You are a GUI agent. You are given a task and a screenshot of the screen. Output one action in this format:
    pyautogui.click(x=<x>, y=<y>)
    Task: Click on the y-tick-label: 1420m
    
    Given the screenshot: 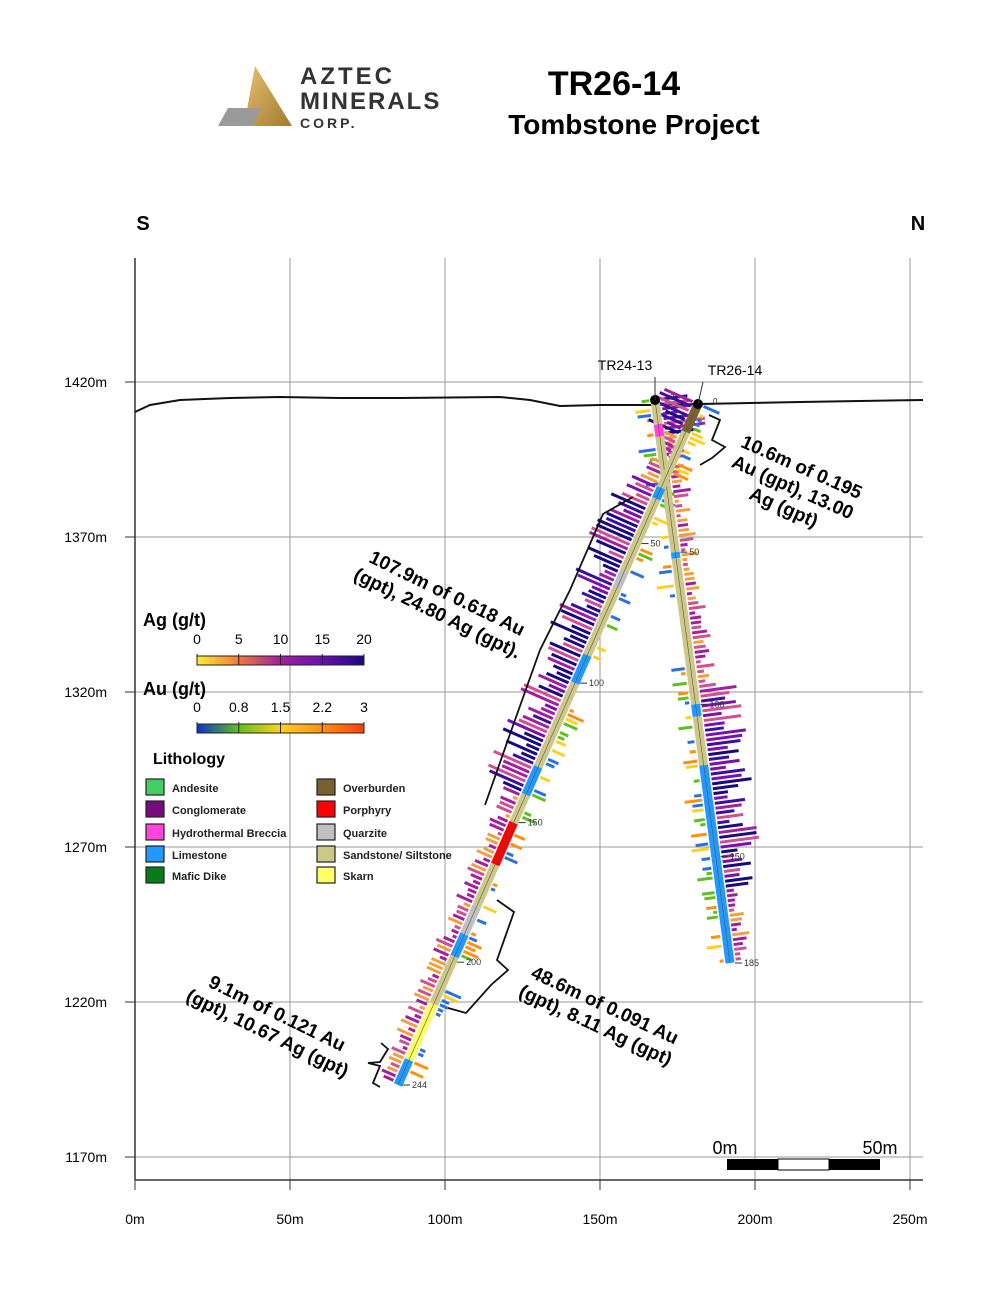 What is the action you would take?
    pyautogui.click(x=85, y=382)
    